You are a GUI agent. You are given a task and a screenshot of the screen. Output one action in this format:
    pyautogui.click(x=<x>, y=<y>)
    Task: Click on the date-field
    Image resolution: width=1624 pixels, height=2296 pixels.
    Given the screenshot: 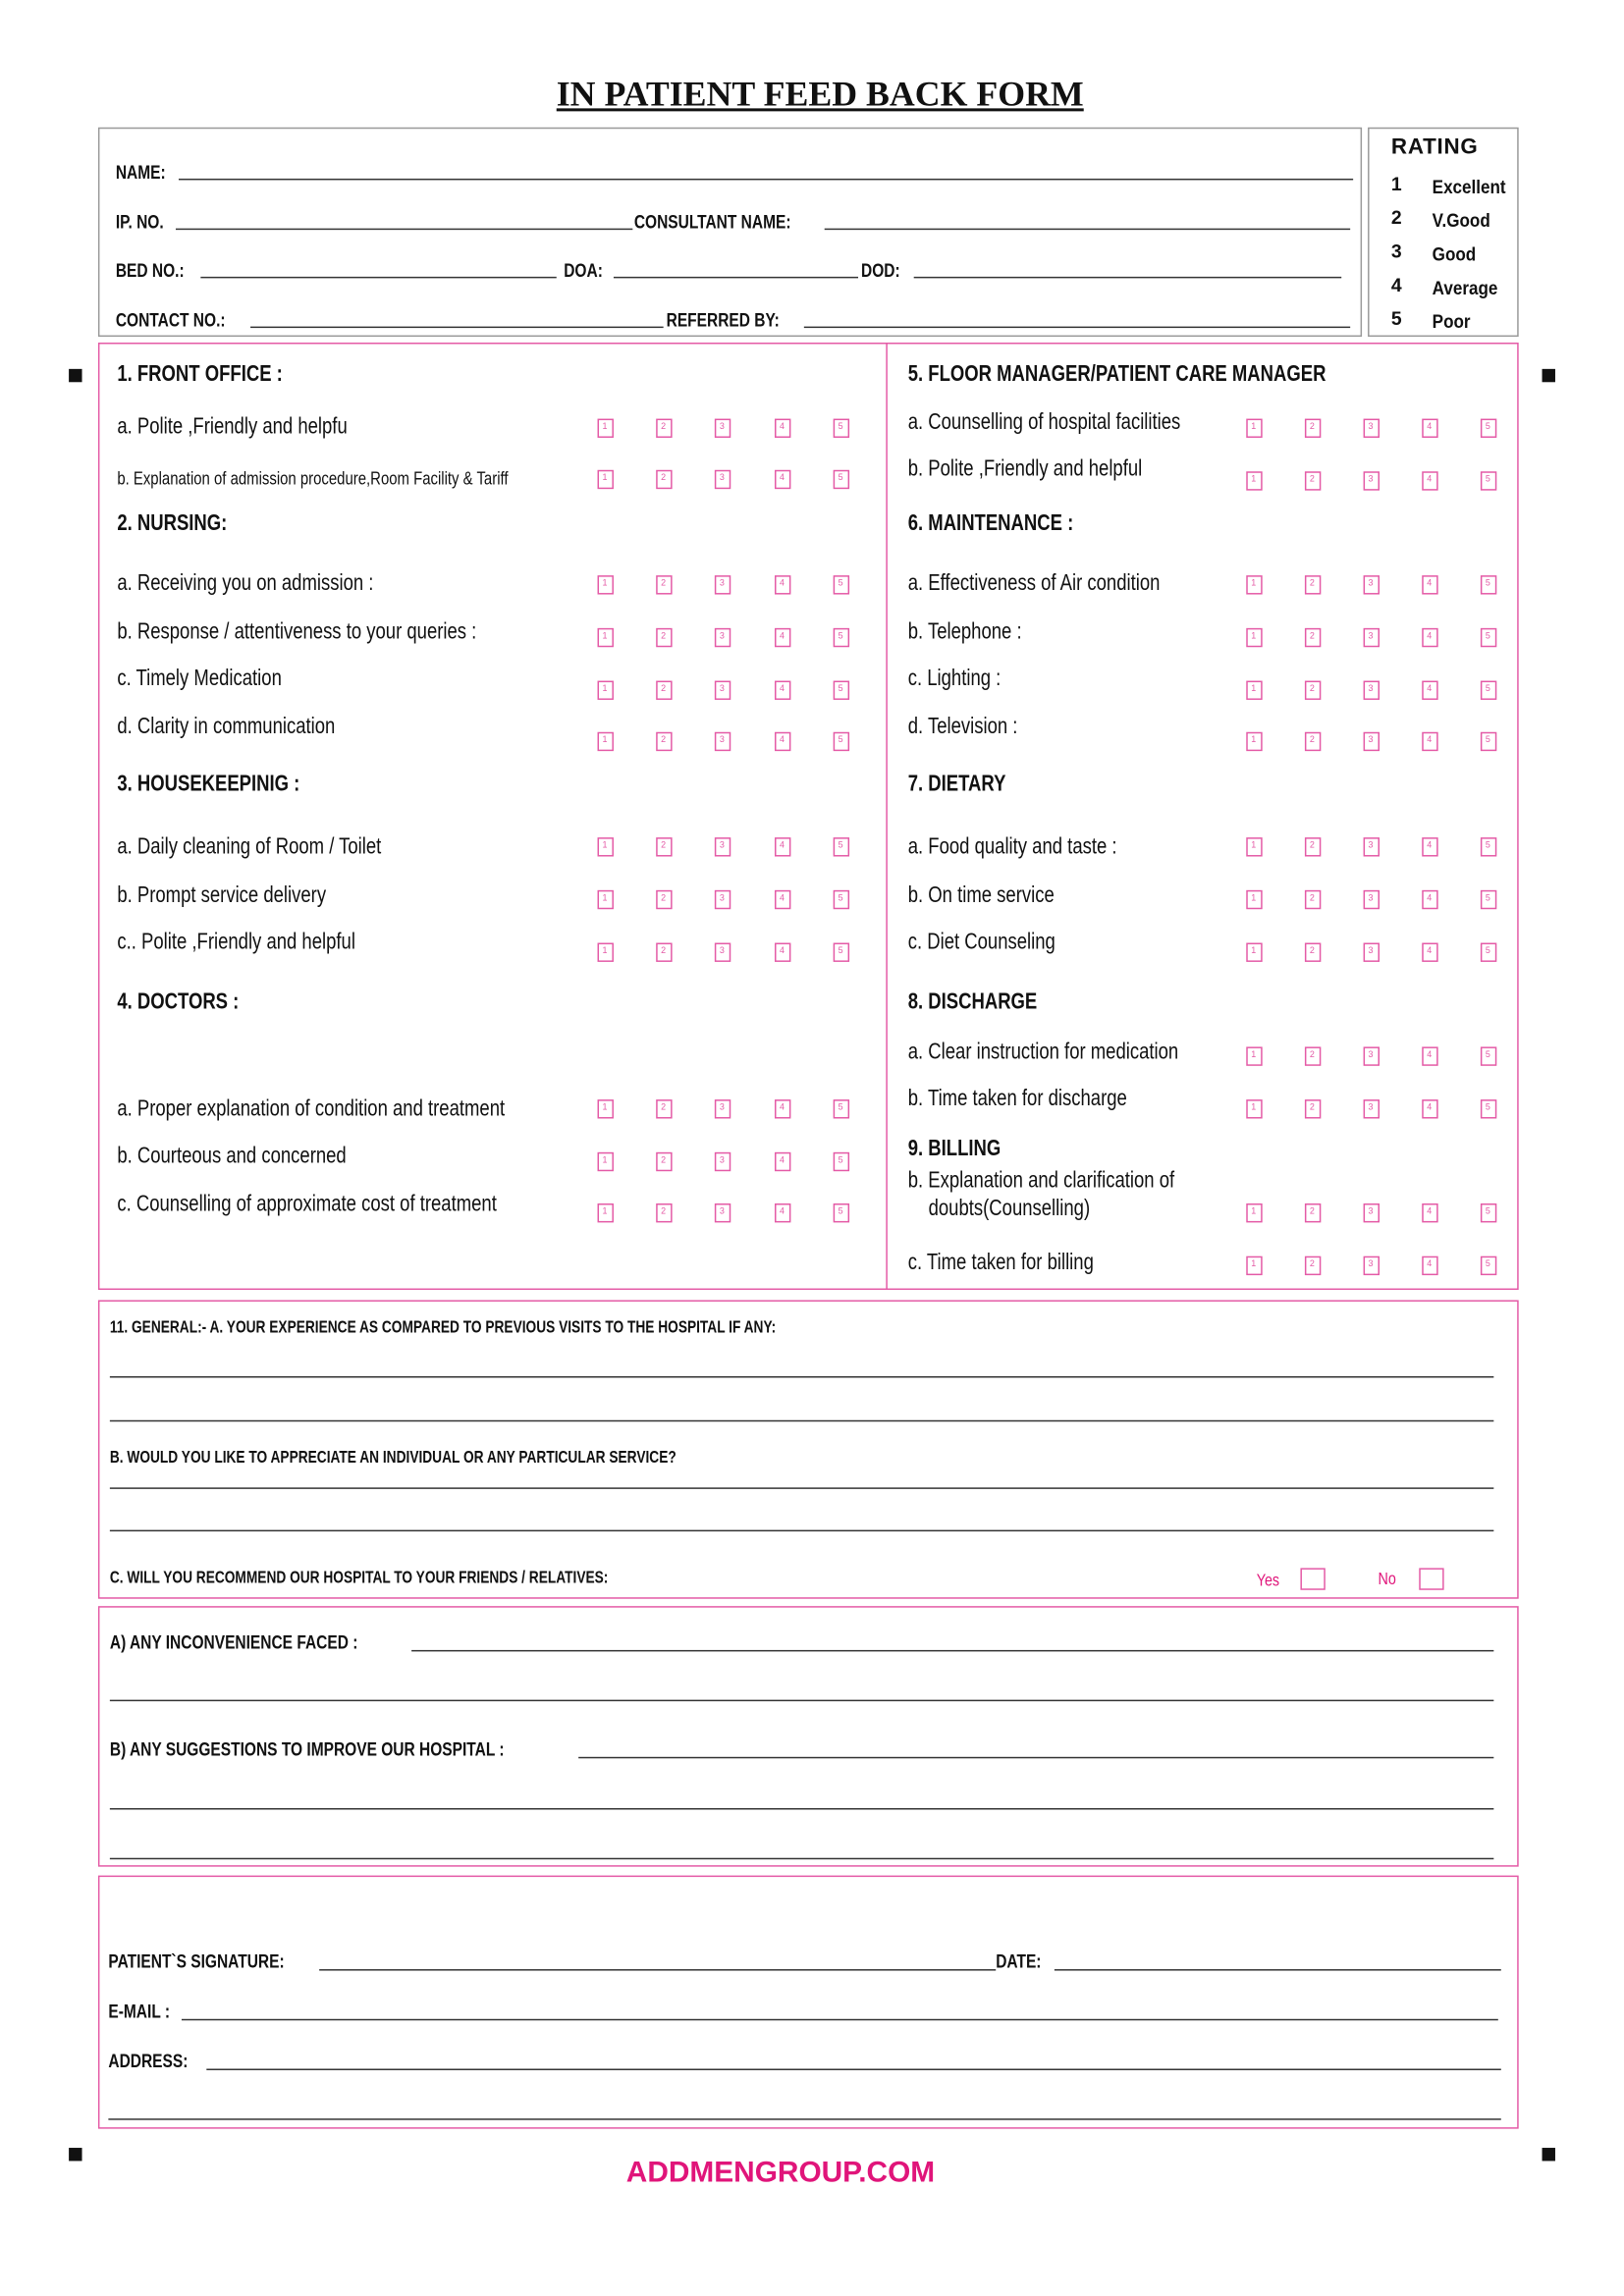 What is the action you would take?
    pyautogui.click(x=1277, y=1970)
    